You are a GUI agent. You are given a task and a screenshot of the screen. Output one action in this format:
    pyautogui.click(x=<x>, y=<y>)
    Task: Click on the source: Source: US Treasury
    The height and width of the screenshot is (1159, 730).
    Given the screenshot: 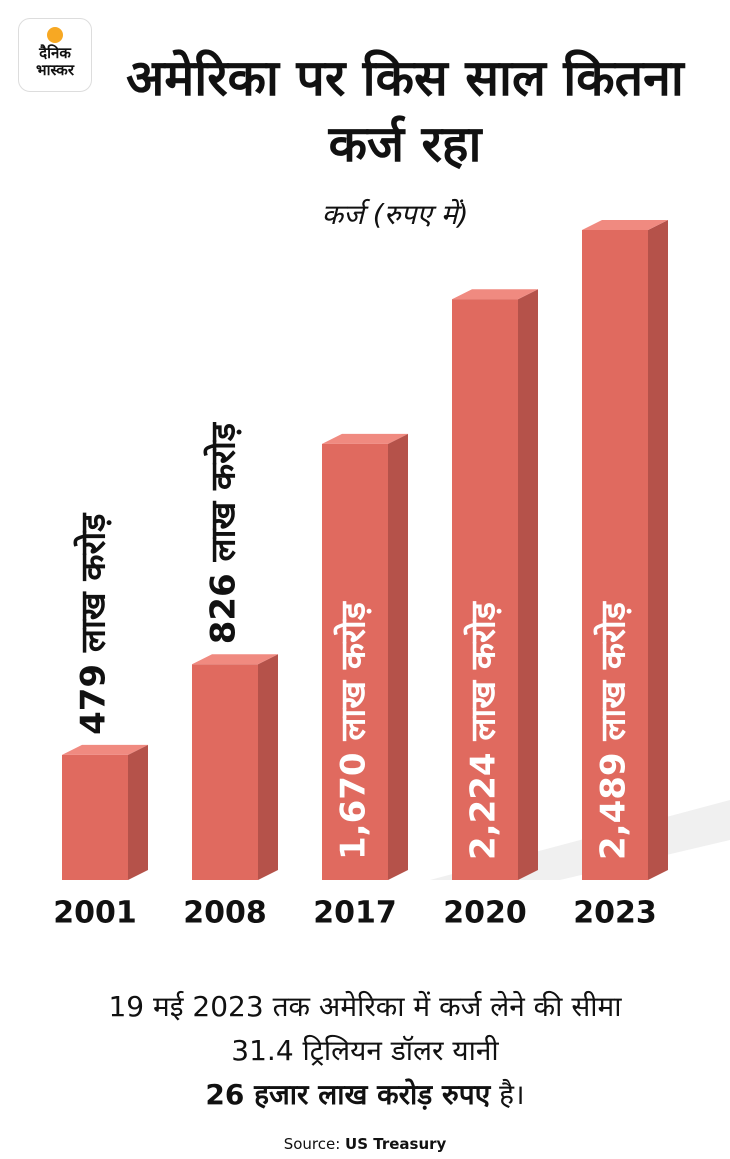 What is the action you would take?
    pyautogui.click(x=365, y=1144)
    